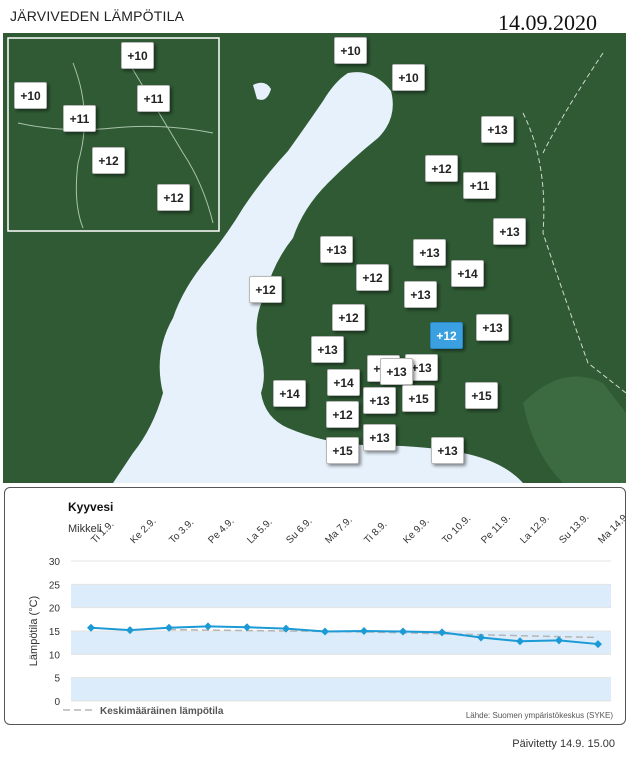 The image size is (635, 758). What do you see at coordinates (221, 531) in the screenshot?
I see `x-tick-label: Pe 4.9.` at bounding box center [221, 531].